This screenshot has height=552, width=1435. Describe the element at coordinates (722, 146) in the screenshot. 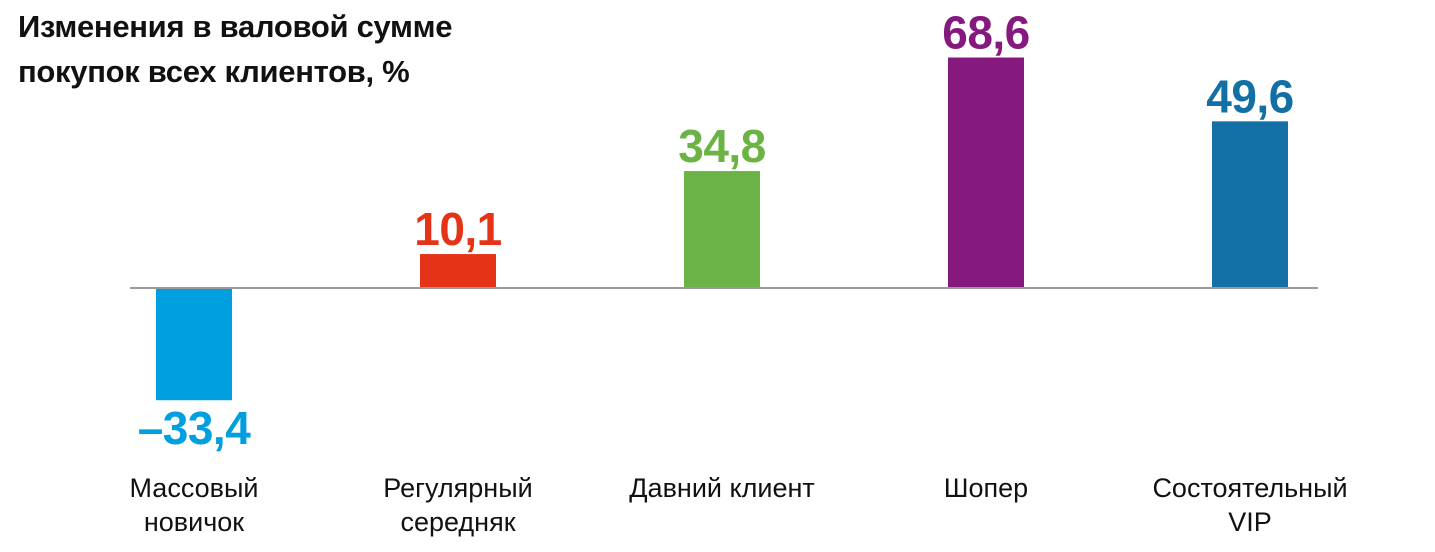

I see `data-label-3: 34,8` at that location.